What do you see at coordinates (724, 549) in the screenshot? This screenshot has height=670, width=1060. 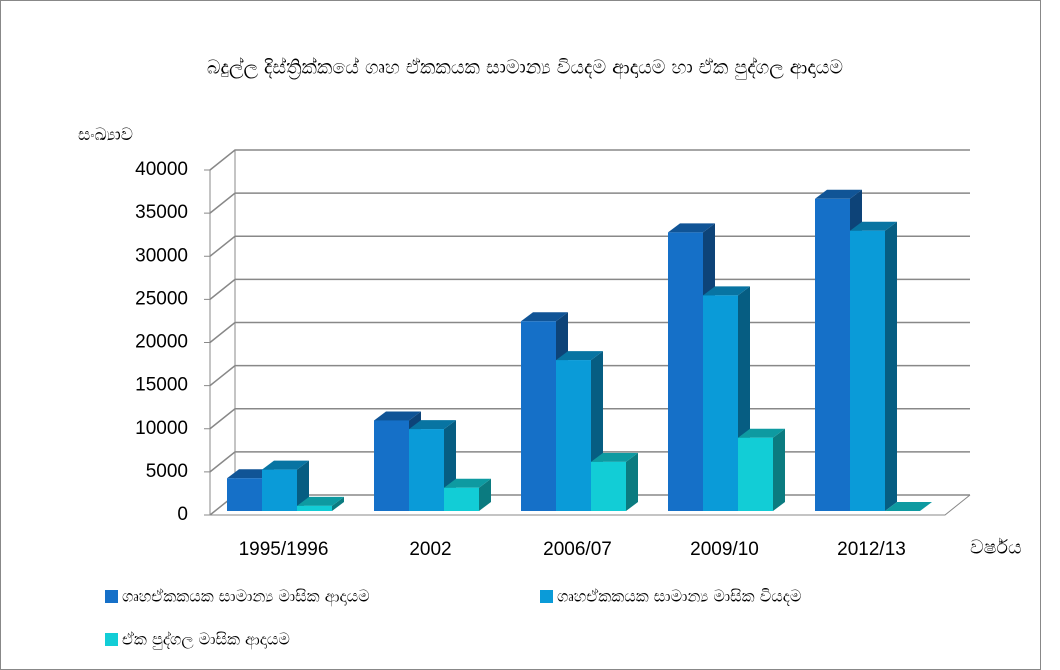 I see `x-tick-label: 2009/10` at bounding box center [724, 549].